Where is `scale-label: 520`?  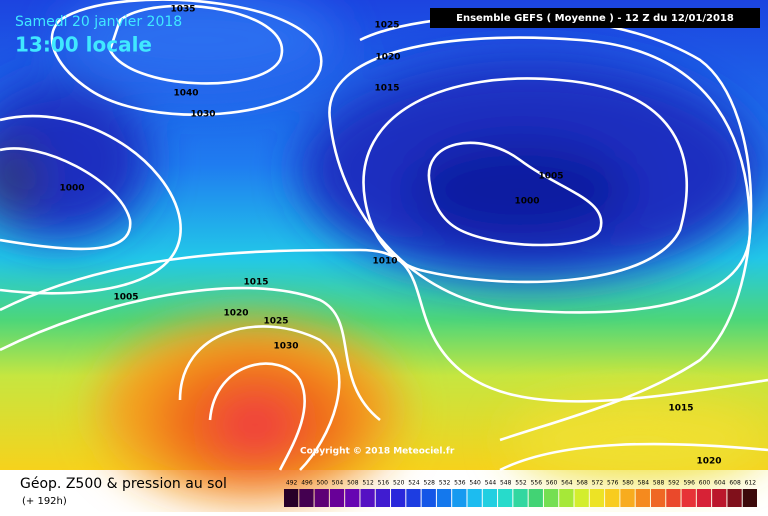
scale-label: 520 is located at coordinates (399, 483).